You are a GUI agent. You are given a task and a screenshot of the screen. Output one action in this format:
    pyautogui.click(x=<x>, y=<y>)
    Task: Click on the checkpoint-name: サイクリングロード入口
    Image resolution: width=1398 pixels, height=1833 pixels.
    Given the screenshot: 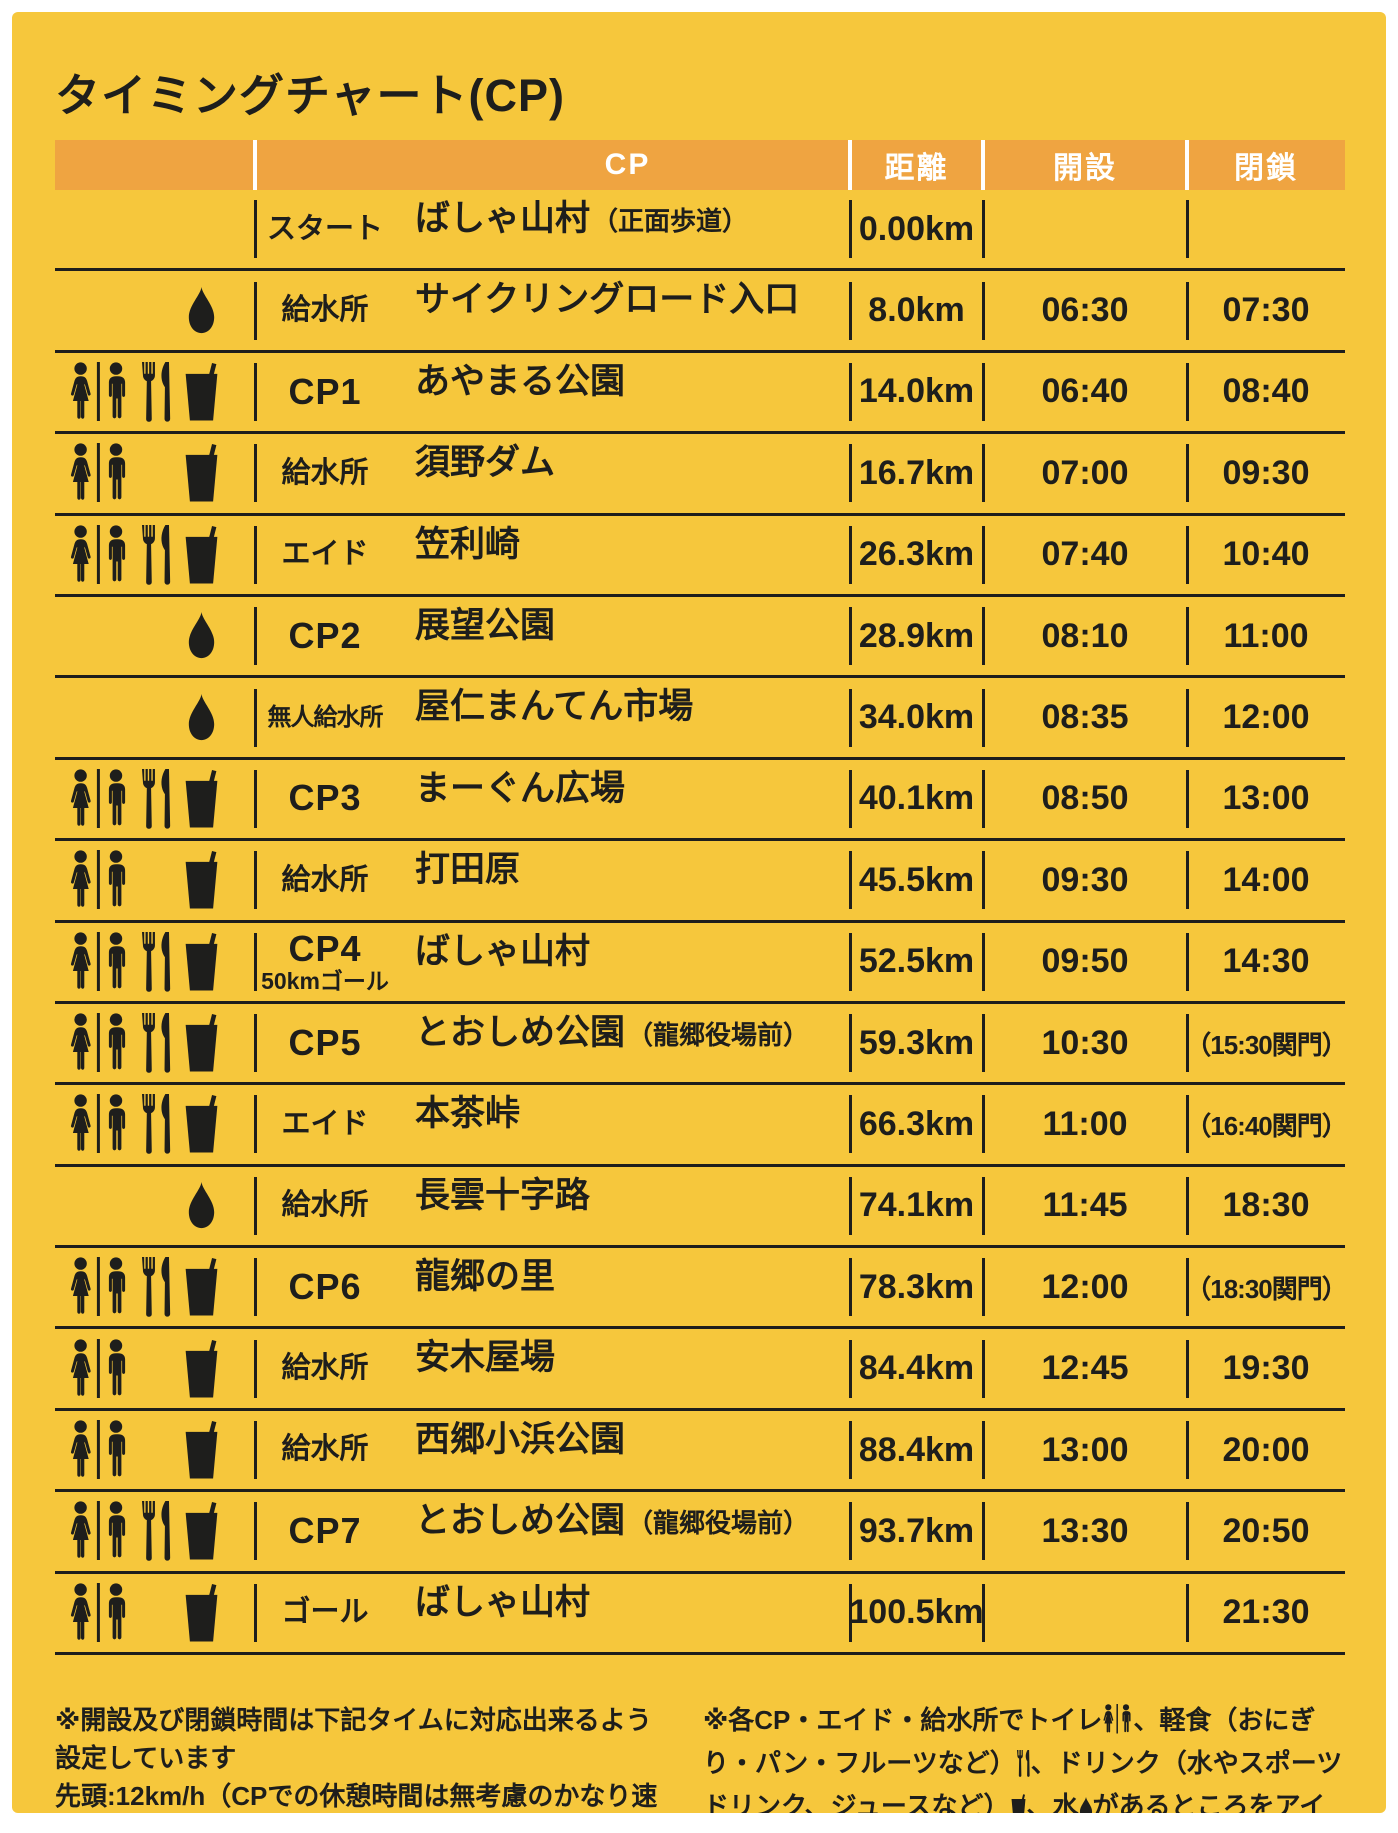 What is the action you would take?
    pyautogui.click(x=607, y=300)
    